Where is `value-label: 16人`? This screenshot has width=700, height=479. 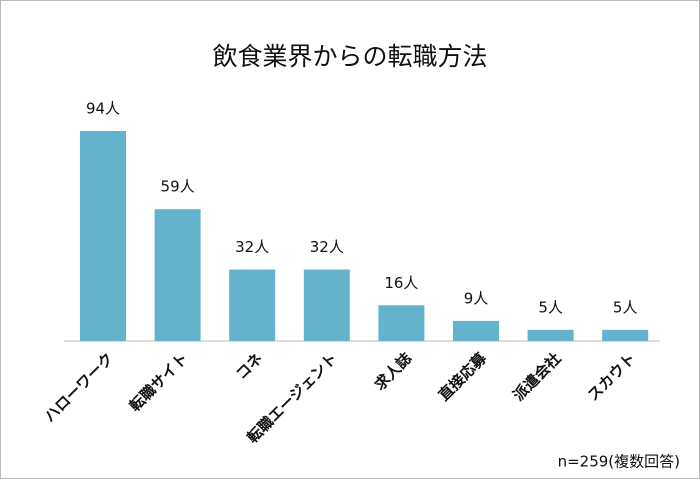 value-label: 16人 is located at coordinates (401, 283).